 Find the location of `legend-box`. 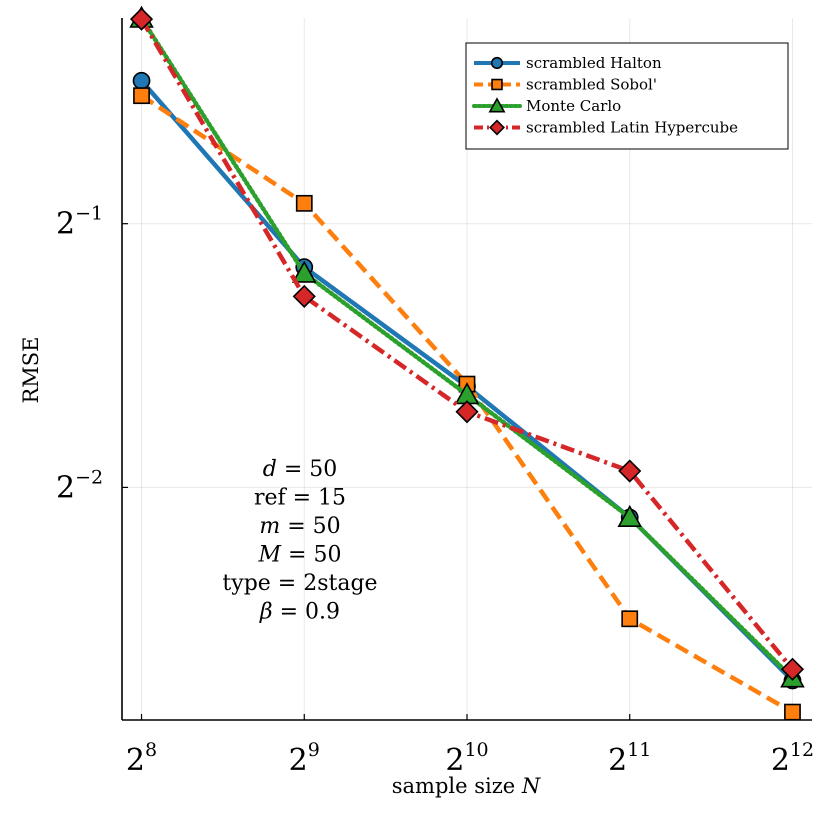

legend-box is located at coordinates (627, 96).